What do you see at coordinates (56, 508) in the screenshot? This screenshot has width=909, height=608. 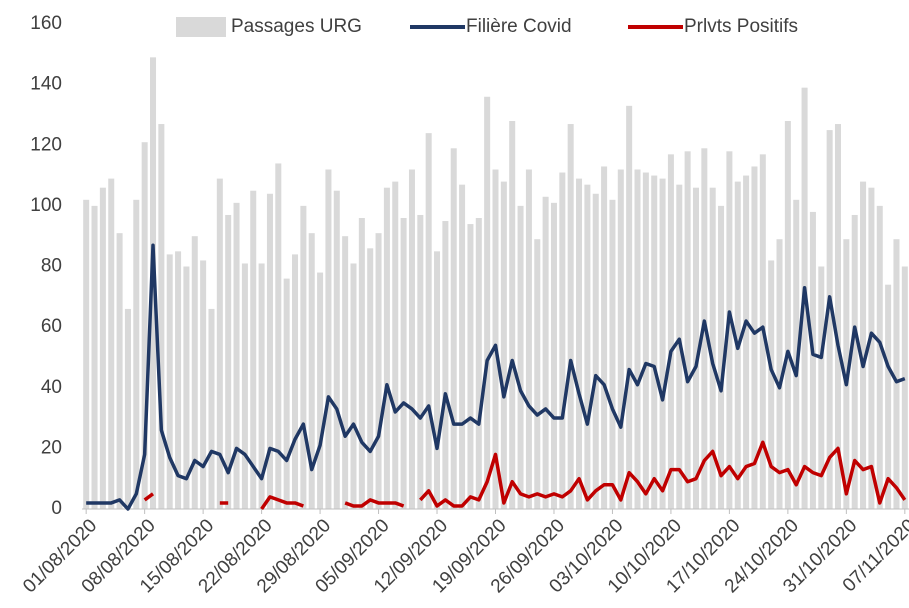 I see `y-tick-label: 0` at bounding box center [56, 508].